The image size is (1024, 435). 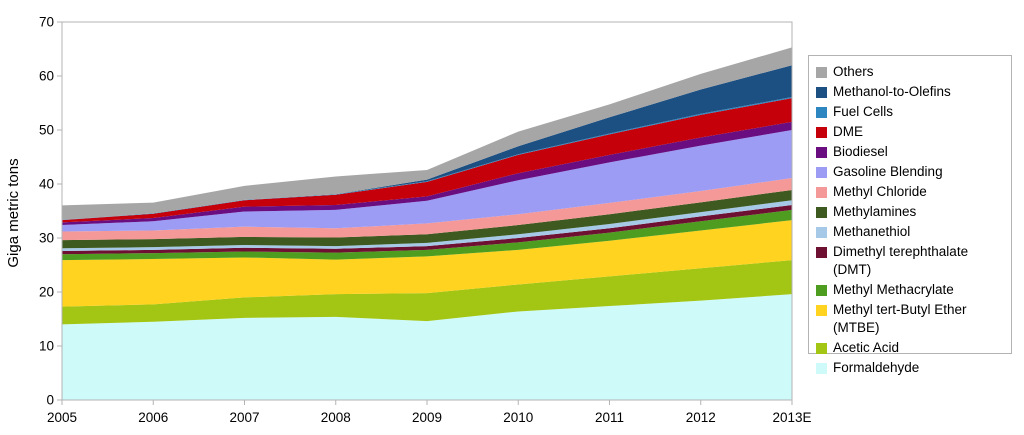 What do you see at coordinates (427, 417) in the screenshot?
I see `x-axis-tick-label: 2009` at bounding box center [427, 417].